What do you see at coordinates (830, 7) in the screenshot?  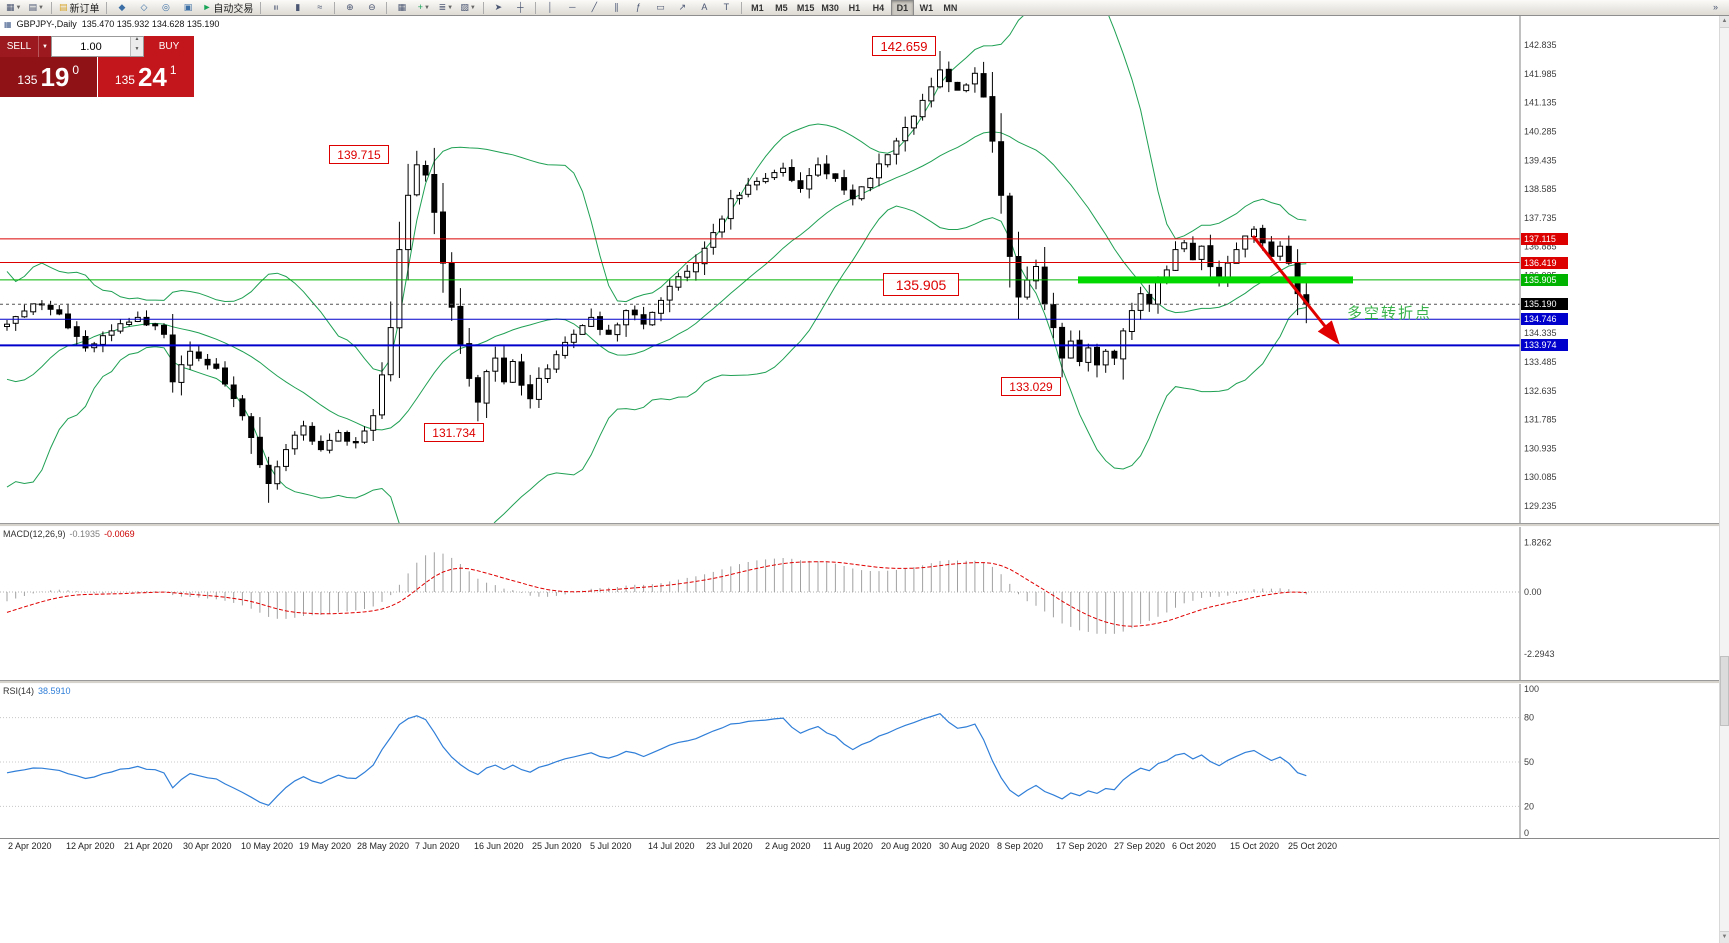 I see `timeframe-m30-button: M30` at bounding box center [830, 7].